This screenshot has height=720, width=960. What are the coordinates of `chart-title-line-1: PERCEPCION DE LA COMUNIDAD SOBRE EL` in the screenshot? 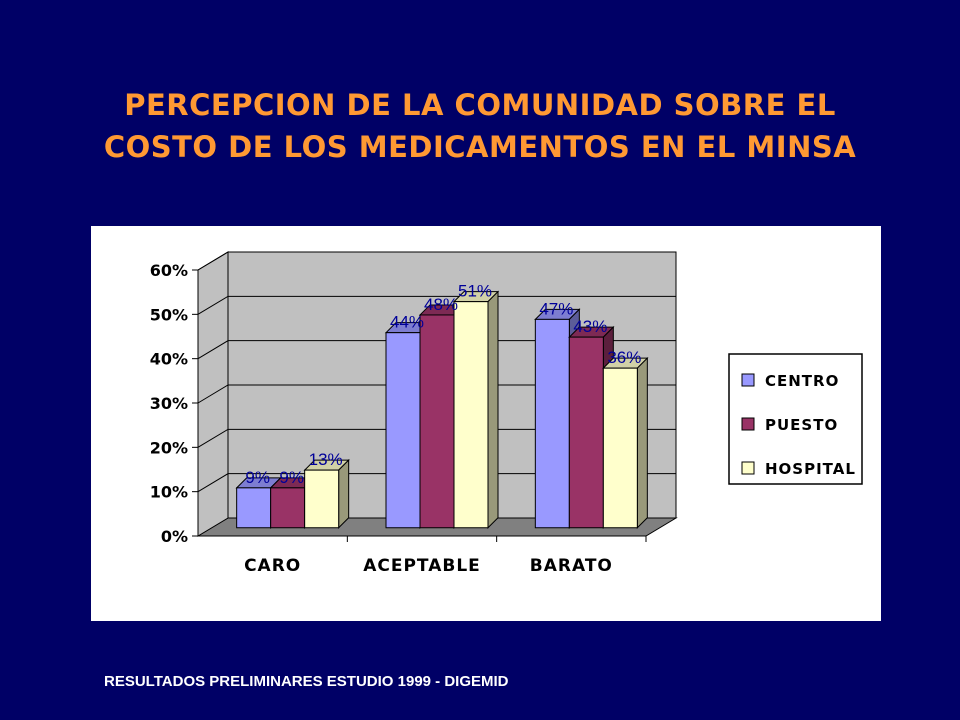 It's located at (480, 105).